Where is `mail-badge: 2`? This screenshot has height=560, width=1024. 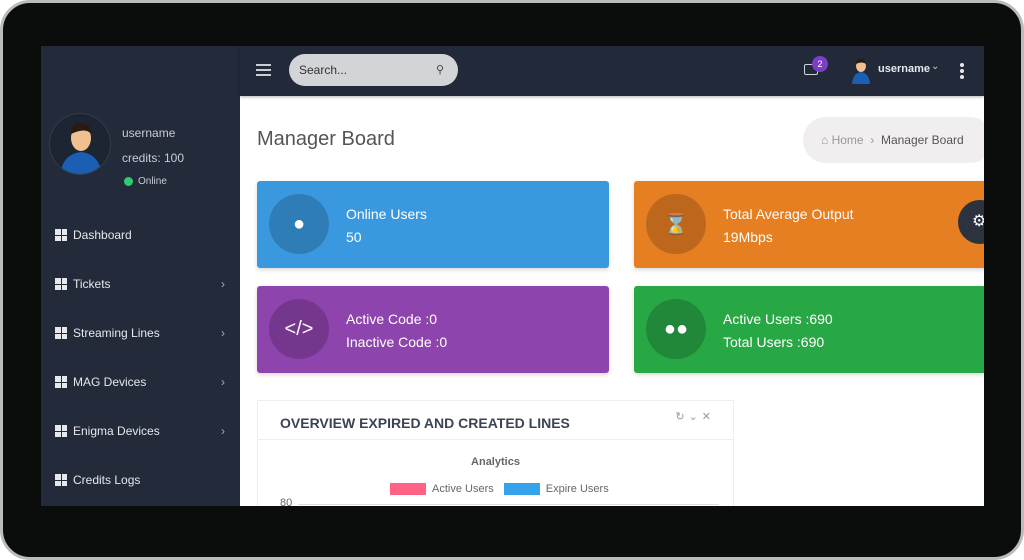 mail-badge: 2 is located at coordinates (820, 64).